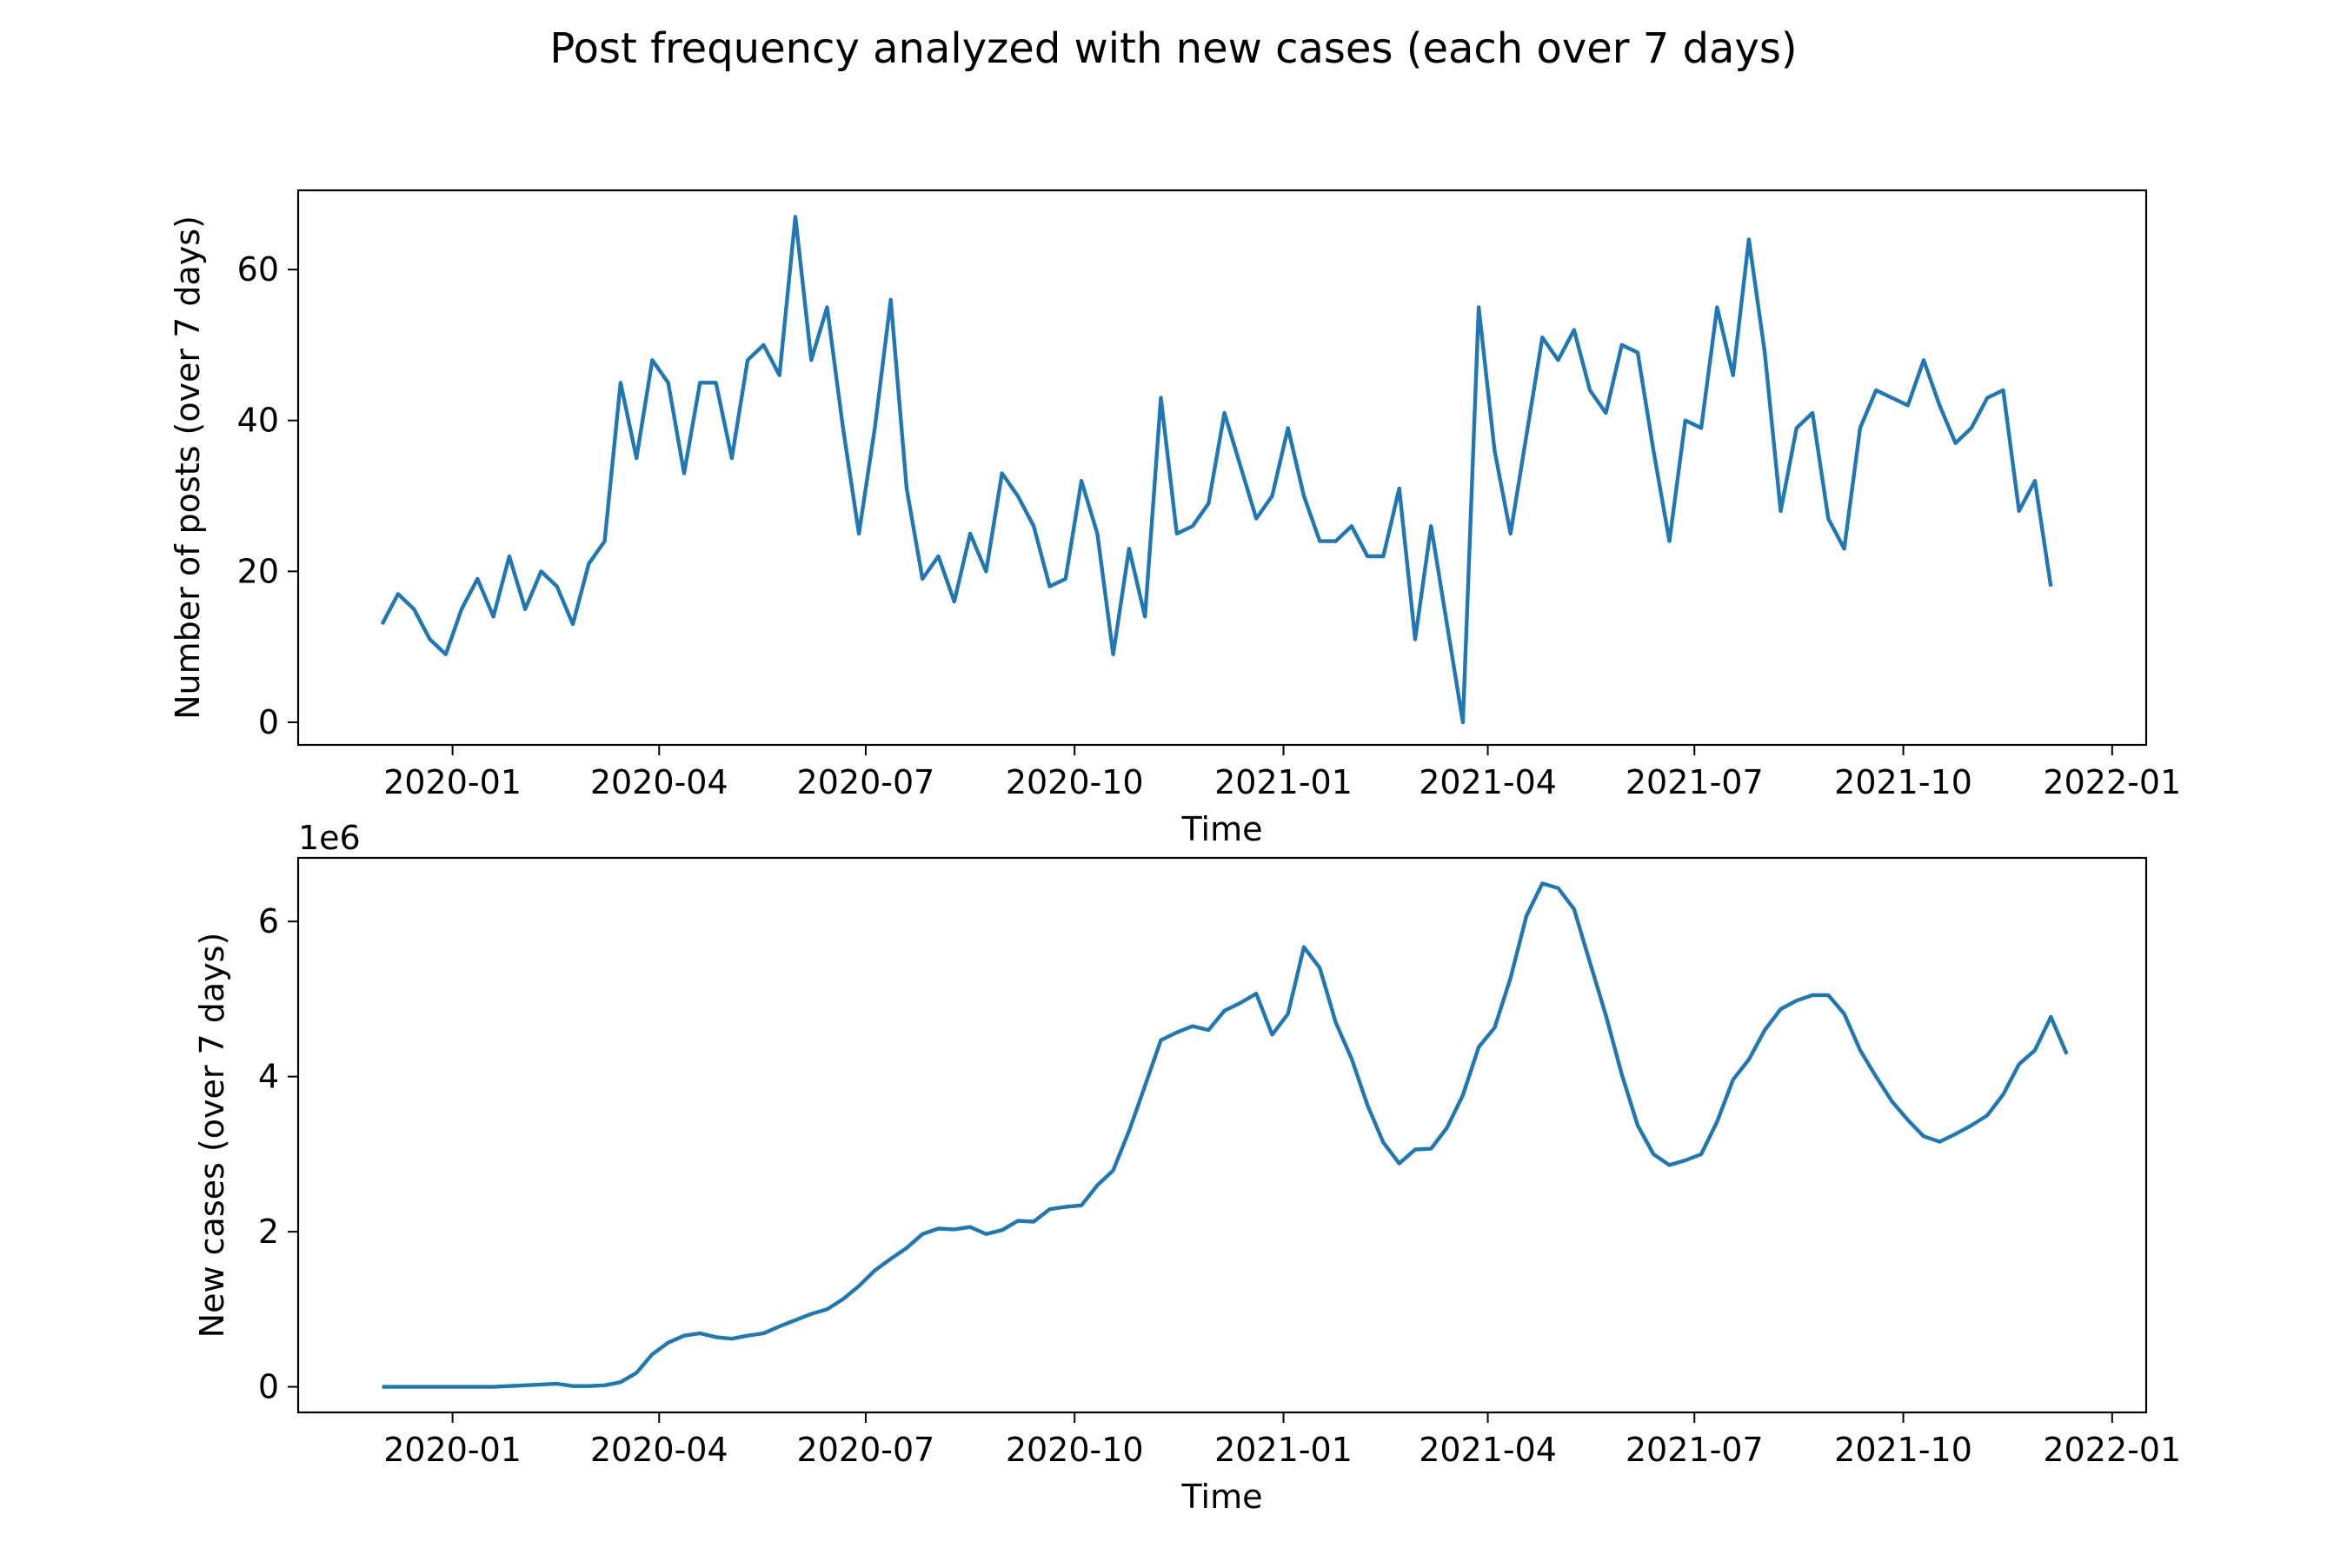  I want to click on cases-x-tick-label: 2021-01, so click(1283, 1450).